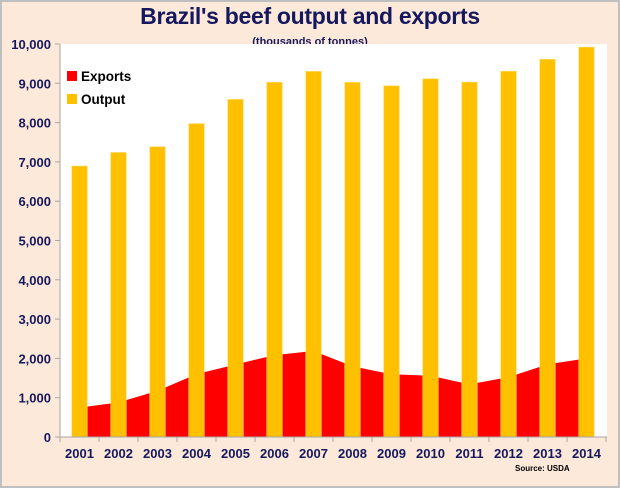  Describe the element at coordinates (274, 453) in the screenshot. I see `x-tick-label: 2006` at that location.